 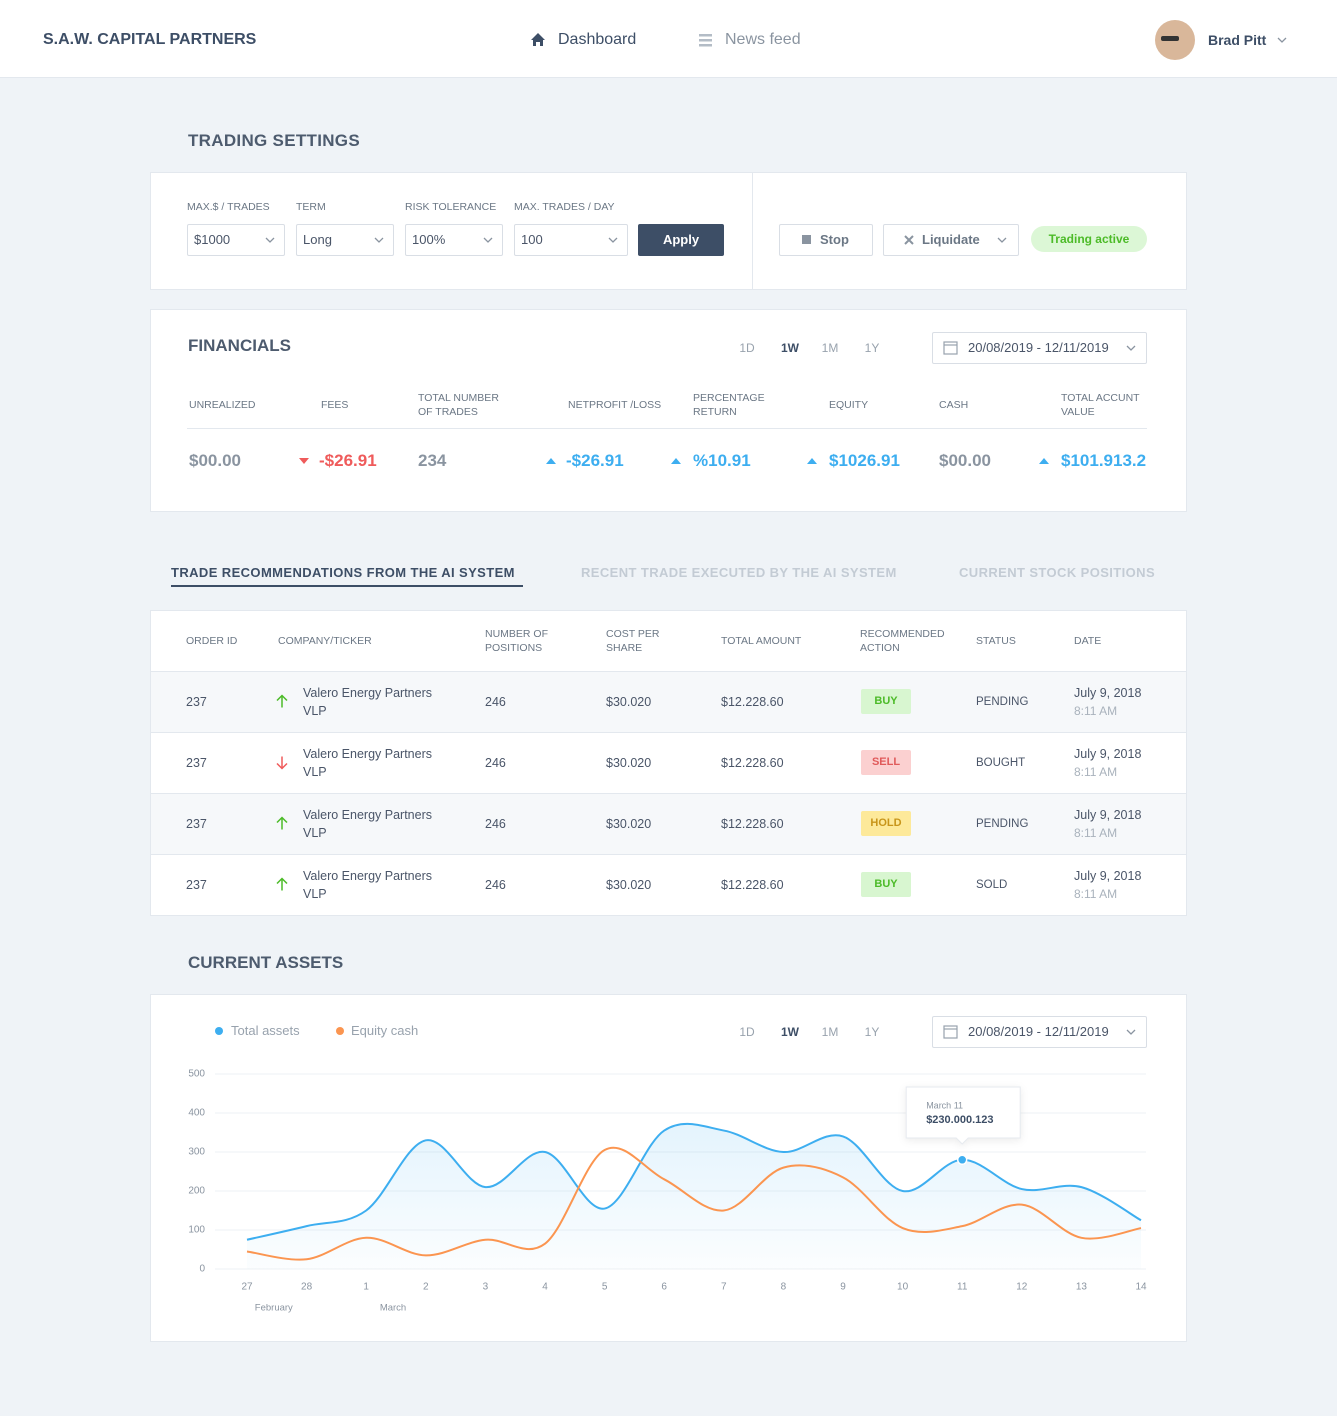 I want to click on metric-label-box: NETPROFIT /LOSS, so click(x=615, y=405).